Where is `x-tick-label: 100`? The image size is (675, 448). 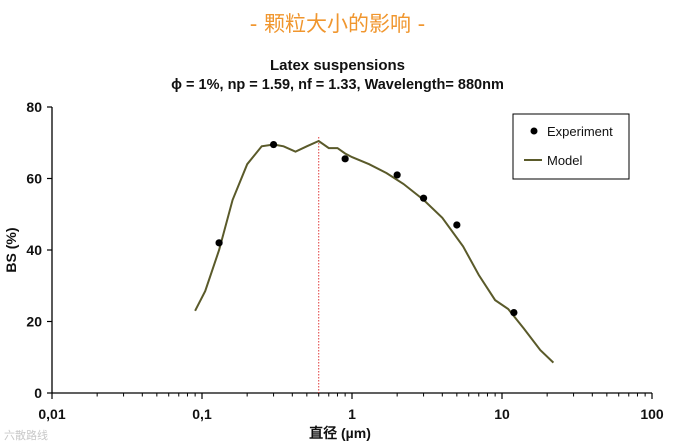 x-tick-label: 100 is located at coordinates (652, 414).